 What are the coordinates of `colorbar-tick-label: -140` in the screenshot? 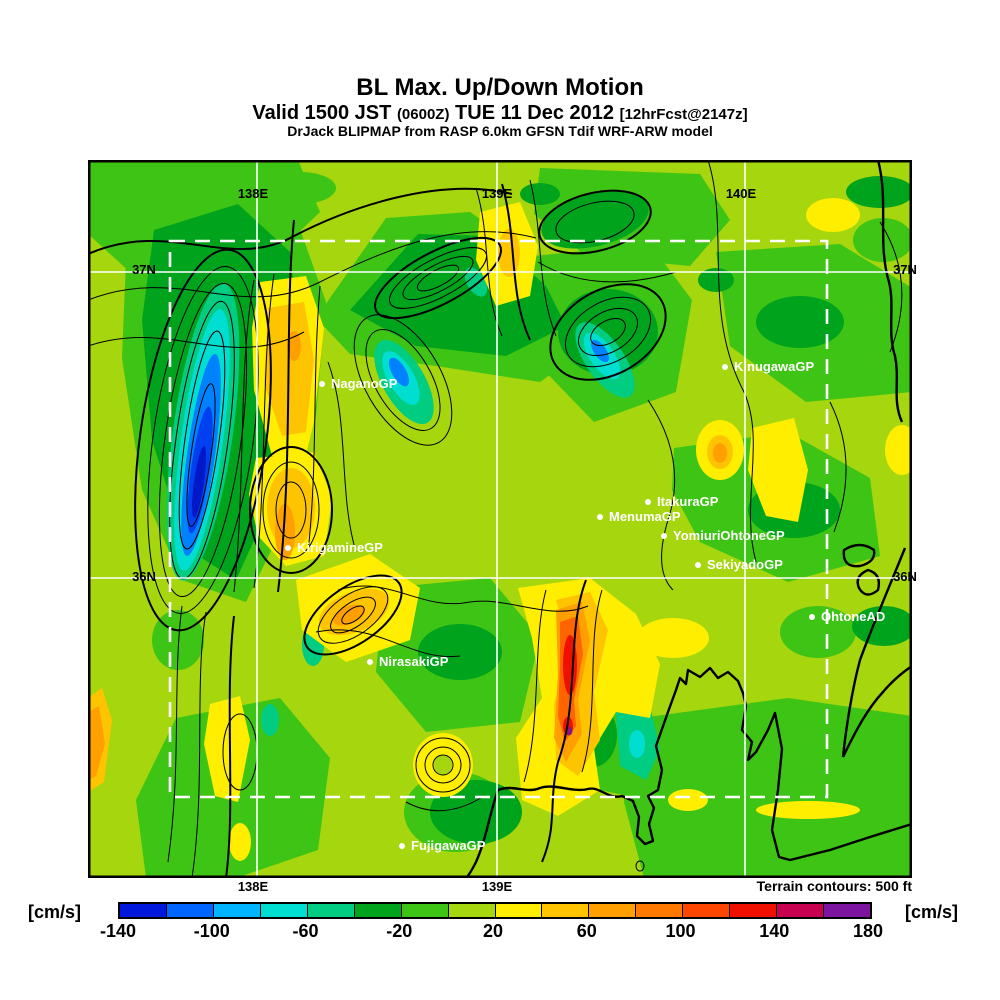 It's located at (118, 931).